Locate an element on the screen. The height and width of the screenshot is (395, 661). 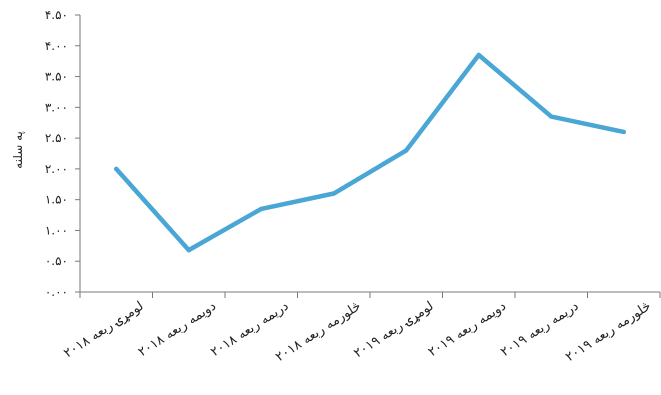
x-category-label: ۲۰۱۹ لومړۍ ربعه is located at coordinates (393, 330).